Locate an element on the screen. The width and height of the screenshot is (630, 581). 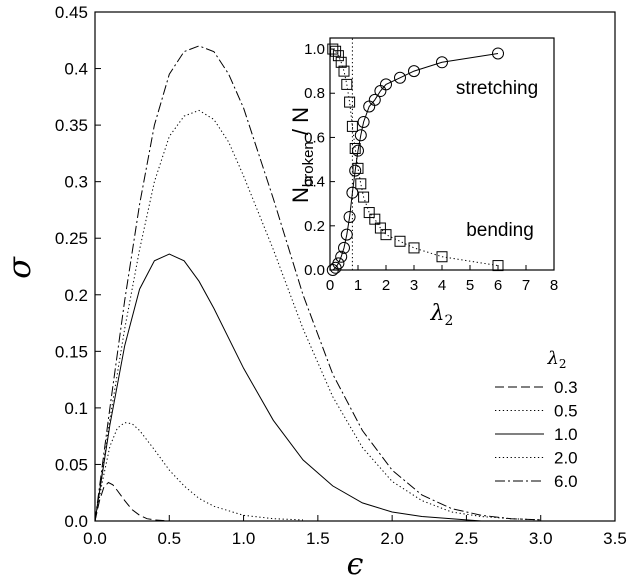
inset-line-stretching is located at coordinates (415, 162).